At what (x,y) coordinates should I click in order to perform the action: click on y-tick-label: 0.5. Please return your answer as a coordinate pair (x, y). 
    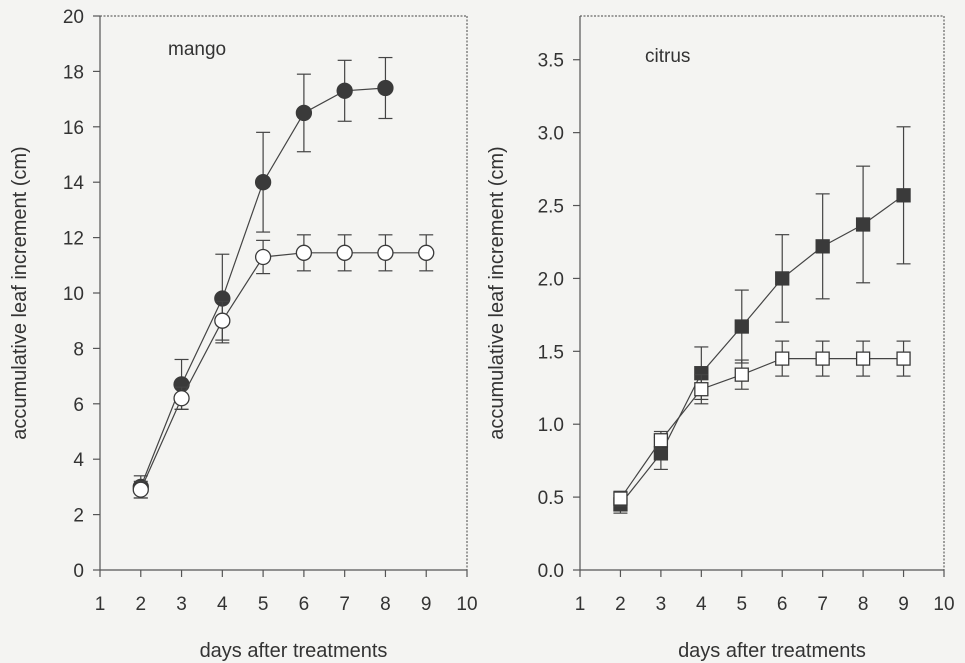
    Looking at the image, I should click on (551, 498).